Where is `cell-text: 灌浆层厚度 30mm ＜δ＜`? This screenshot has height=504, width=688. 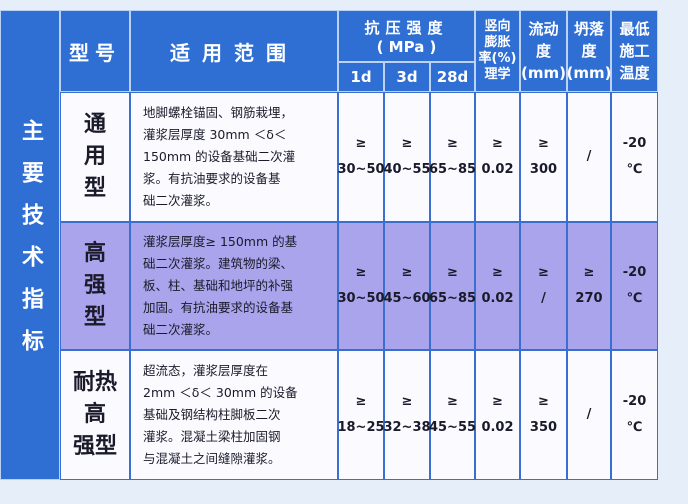 cell-text: 灌浆层厚度 30mm ＜δ＜ is located at coordinates (215, 134).